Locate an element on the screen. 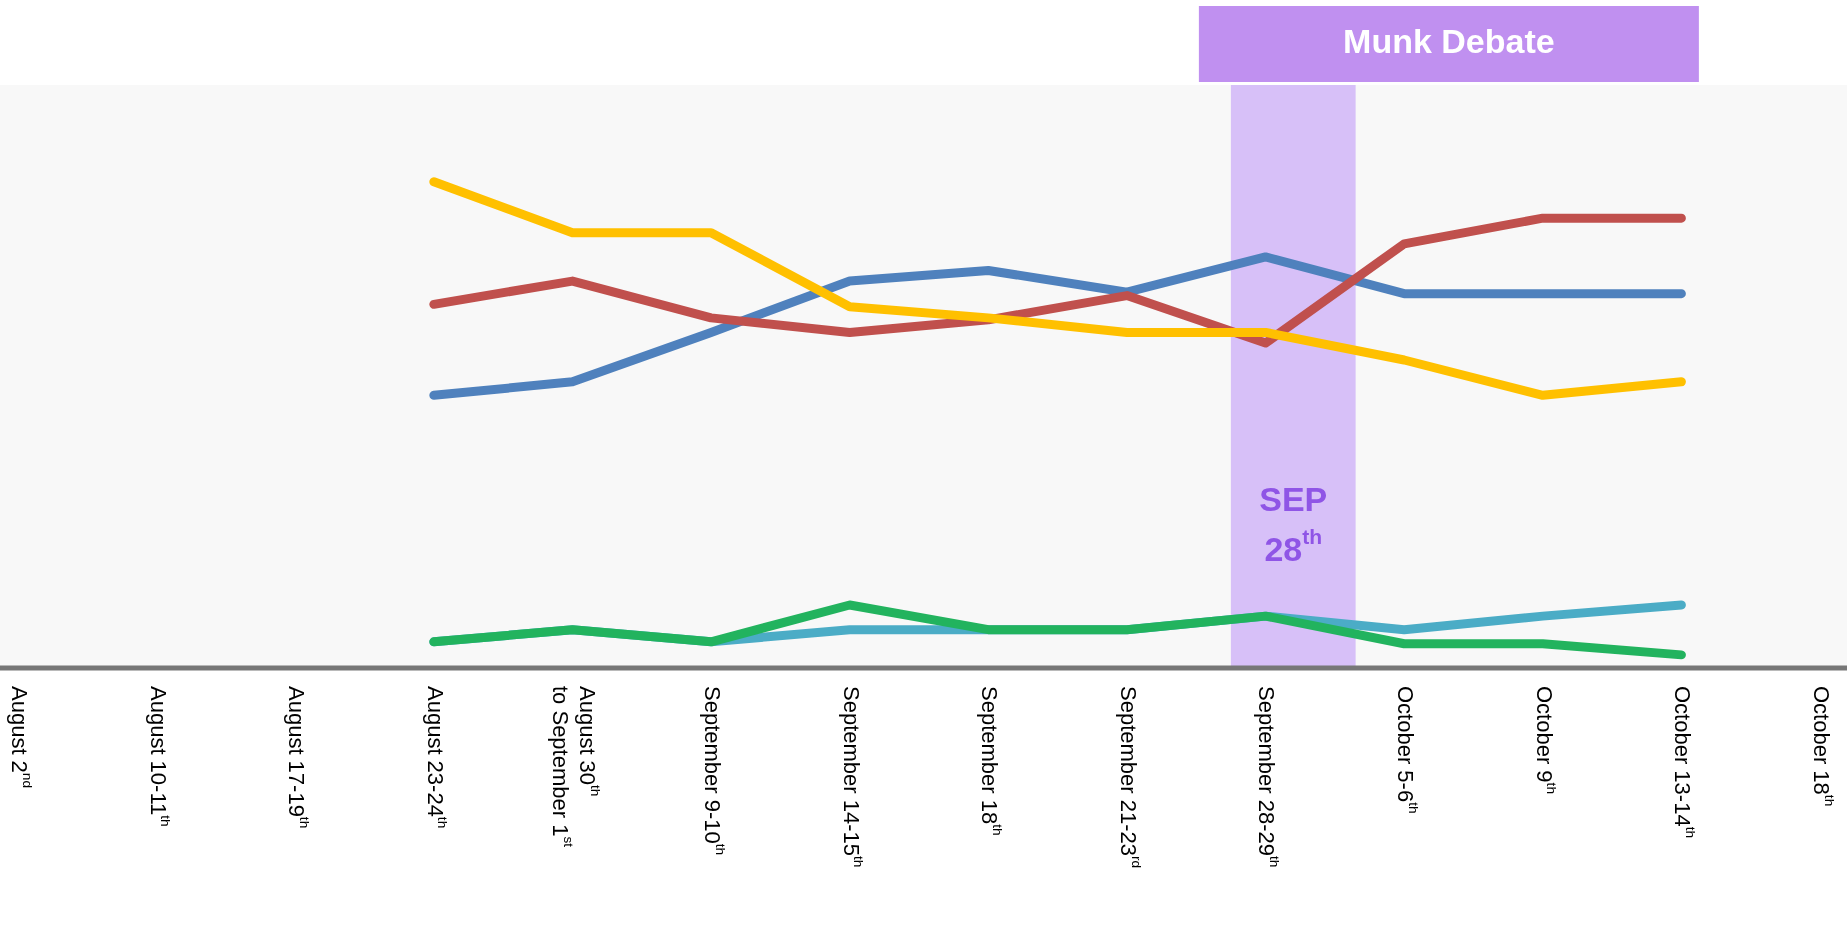 This screenshot has width=1847, height=938. x-tick-label: October 18th is located at coordinates (1822, 746).